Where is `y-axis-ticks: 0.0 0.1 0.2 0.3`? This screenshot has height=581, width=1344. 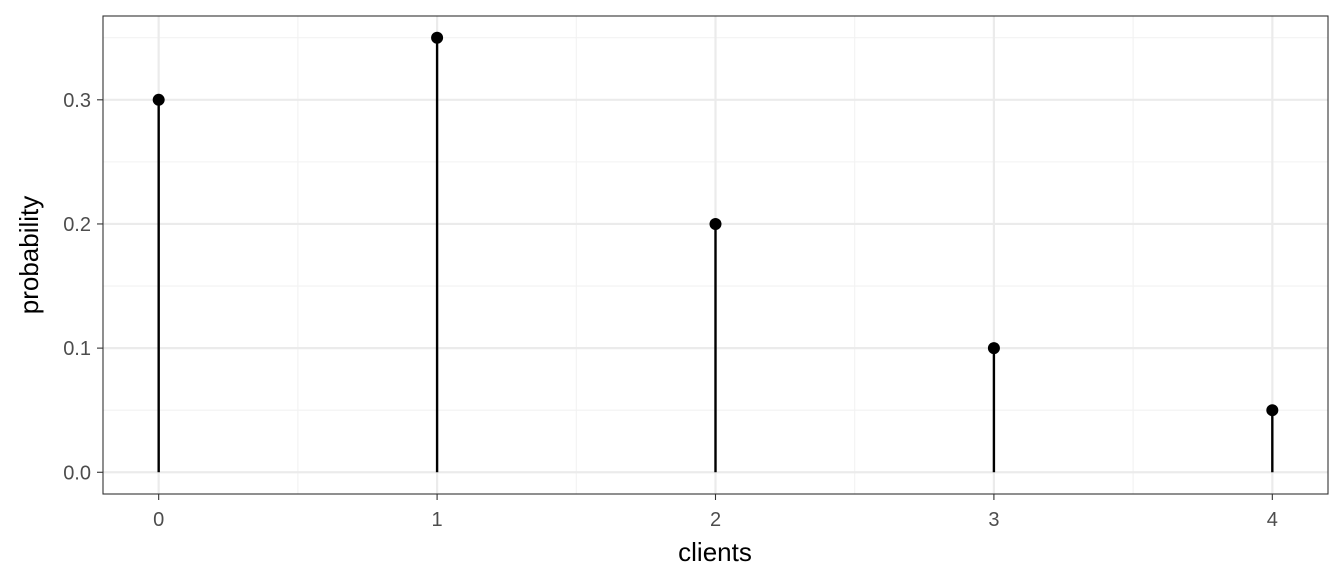 y-axis-ticks: 0.0 0.1 0.2 0.3 is located at coordinates (83, 287).